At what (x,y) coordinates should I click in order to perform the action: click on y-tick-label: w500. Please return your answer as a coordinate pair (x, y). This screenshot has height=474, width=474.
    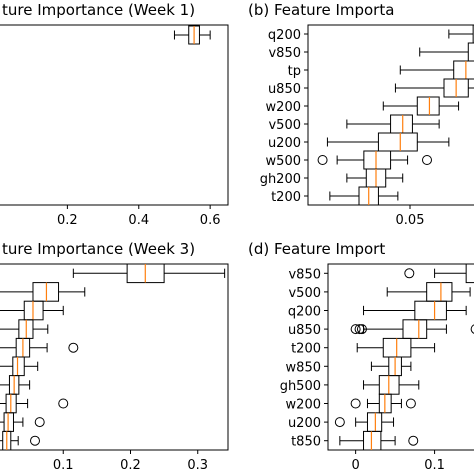
    Looking at the image, I should click on (283, 161).